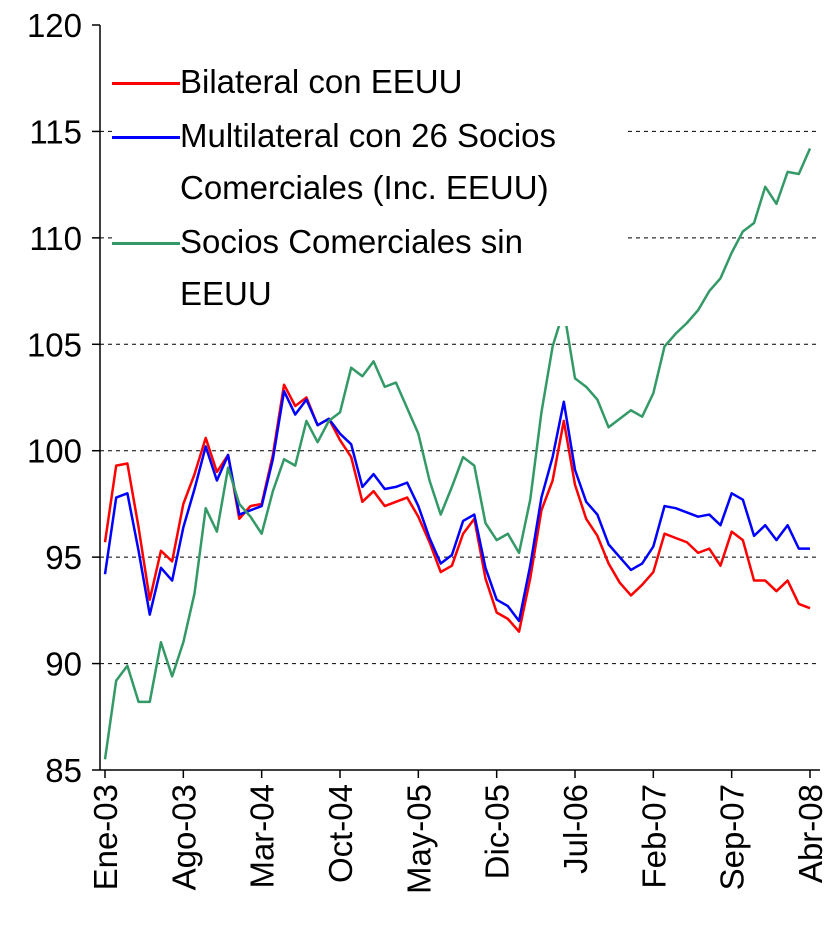 Image resolution: width=830 pixels, height=927 pixels. What do you see at coordinates (351, 267) in the screenshot?
I see `legend-label: Socios Comerciales sin EEUU` at bounding box center [351, 267].